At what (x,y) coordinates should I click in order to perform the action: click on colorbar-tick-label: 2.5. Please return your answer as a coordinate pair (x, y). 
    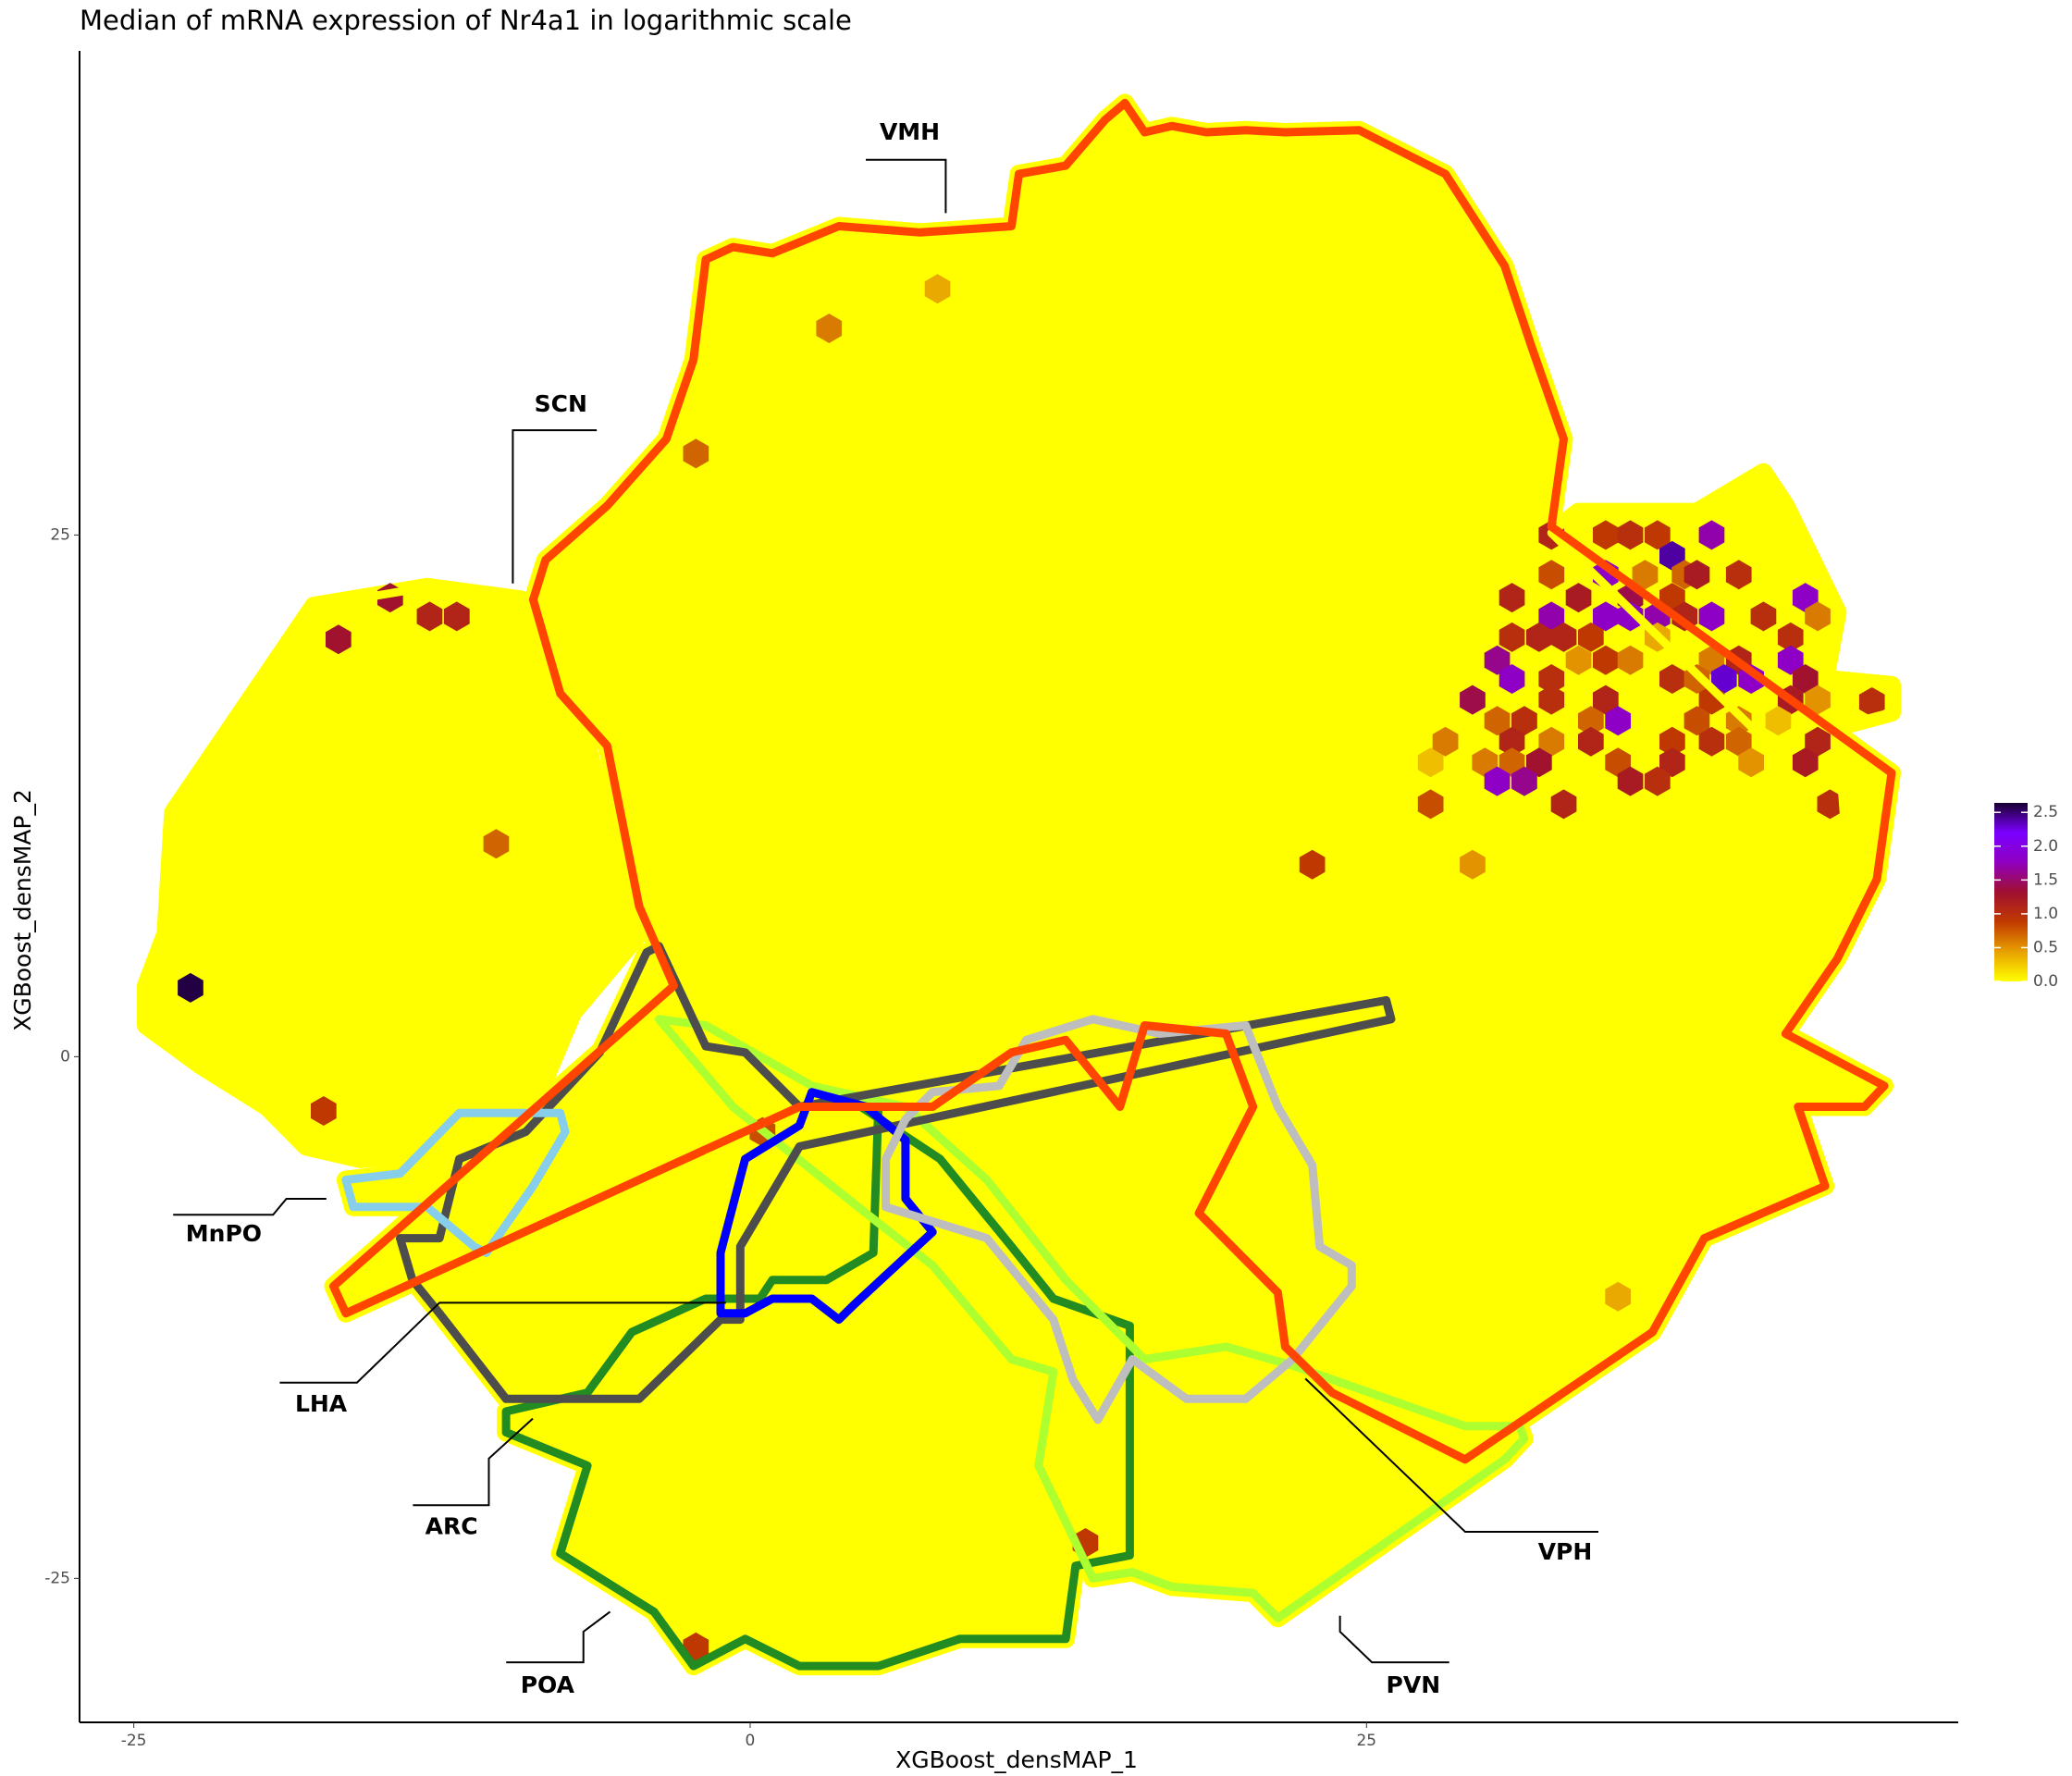
    Looking at the image, I should click on (2046, 812).